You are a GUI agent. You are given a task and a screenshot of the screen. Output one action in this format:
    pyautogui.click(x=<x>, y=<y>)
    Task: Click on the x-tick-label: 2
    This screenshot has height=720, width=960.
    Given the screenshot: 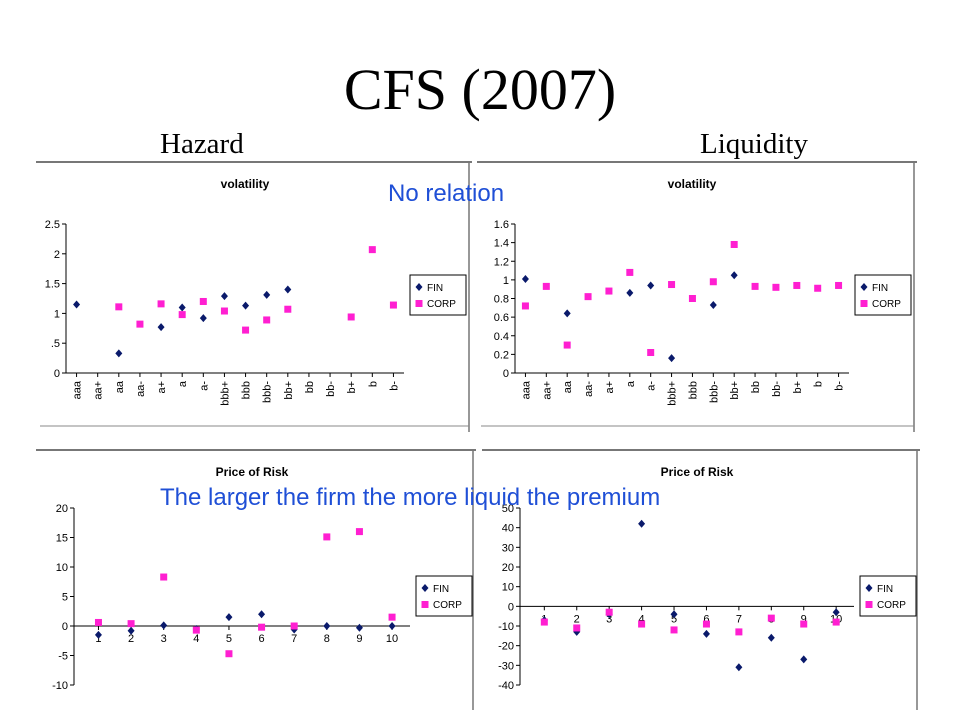 What is the action you would take?
    pyautogui.click(x=577, y=619)
    